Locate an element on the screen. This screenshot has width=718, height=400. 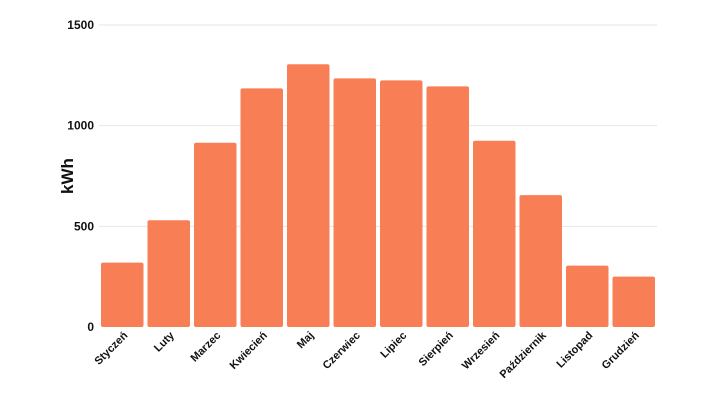
x-tick-label: Marzec is located at coordinates (206, 347).